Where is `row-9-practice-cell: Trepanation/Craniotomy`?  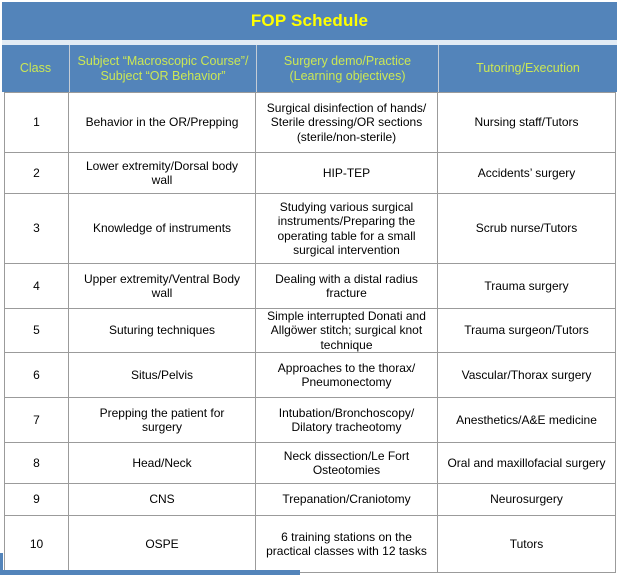 row-9-practice-cell: Trepanation/Craniotomy is located at coordinates (347, 500).